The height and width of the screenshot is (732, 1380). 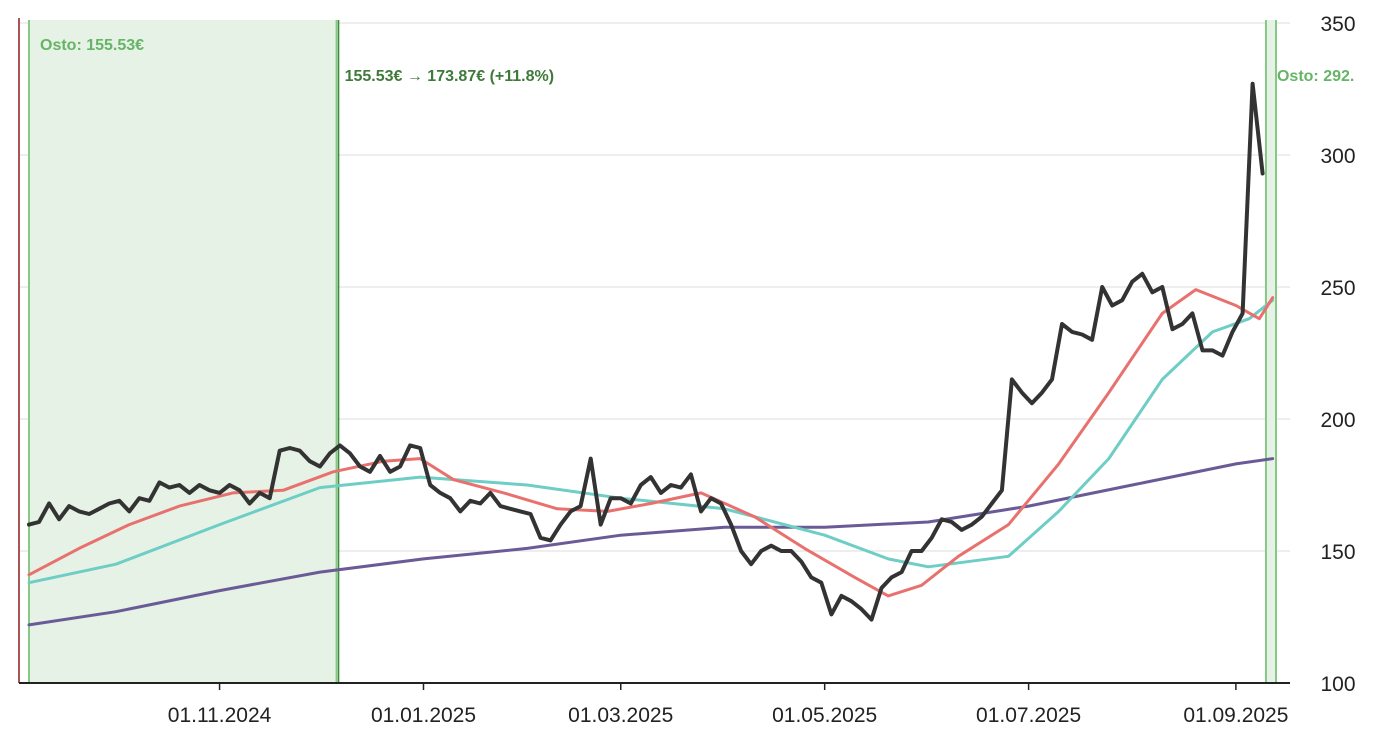 I want to click on y-tick-label: 150, so click(x=1337, y=552).